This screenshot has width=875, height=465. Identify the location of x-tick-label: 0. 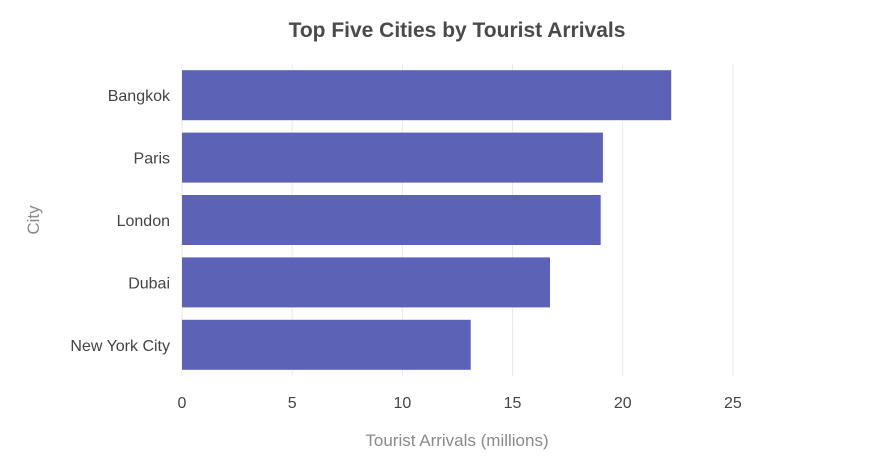
(182, 403).